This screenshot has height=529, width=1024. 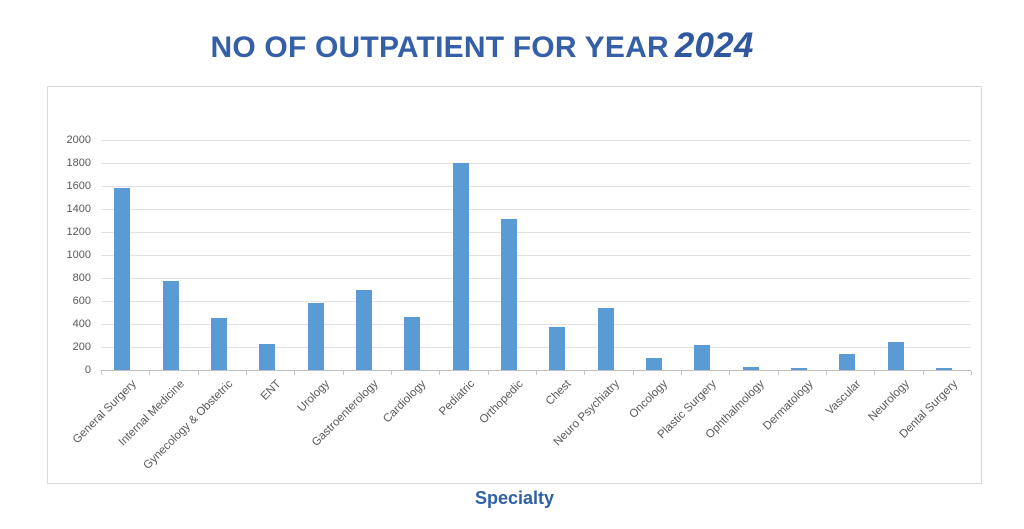 I want to click on y-tick-label: 2000, so click(x=78, y=140).